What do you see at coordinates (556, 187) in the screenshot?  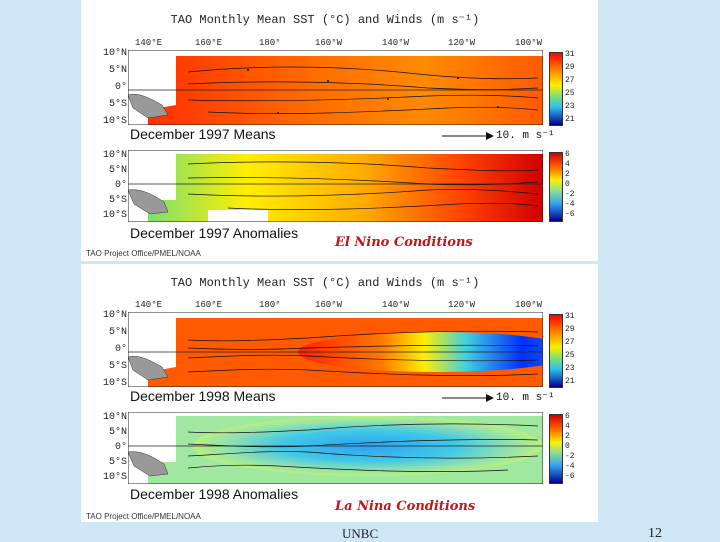 I see `anomaly-colorbar-1997` at bounding box center [556, 187].